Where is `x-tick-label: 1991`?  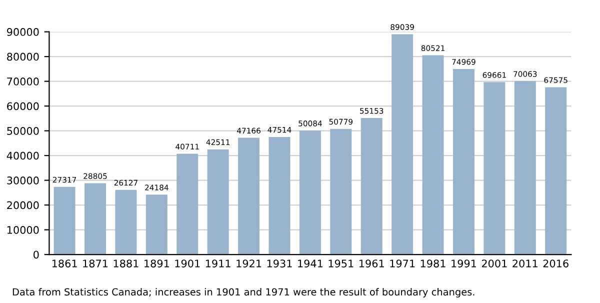 x-tick-label: 1991 is located at coordinates (464, 264).